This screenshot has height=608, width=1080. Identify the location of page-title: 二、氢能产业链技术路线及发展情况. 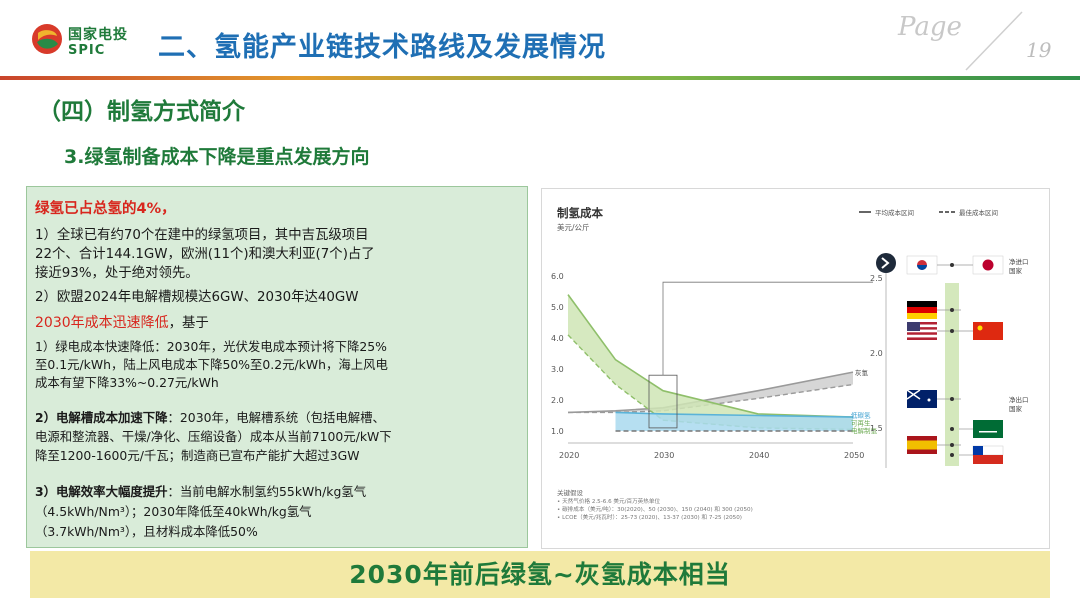
(382, 47).